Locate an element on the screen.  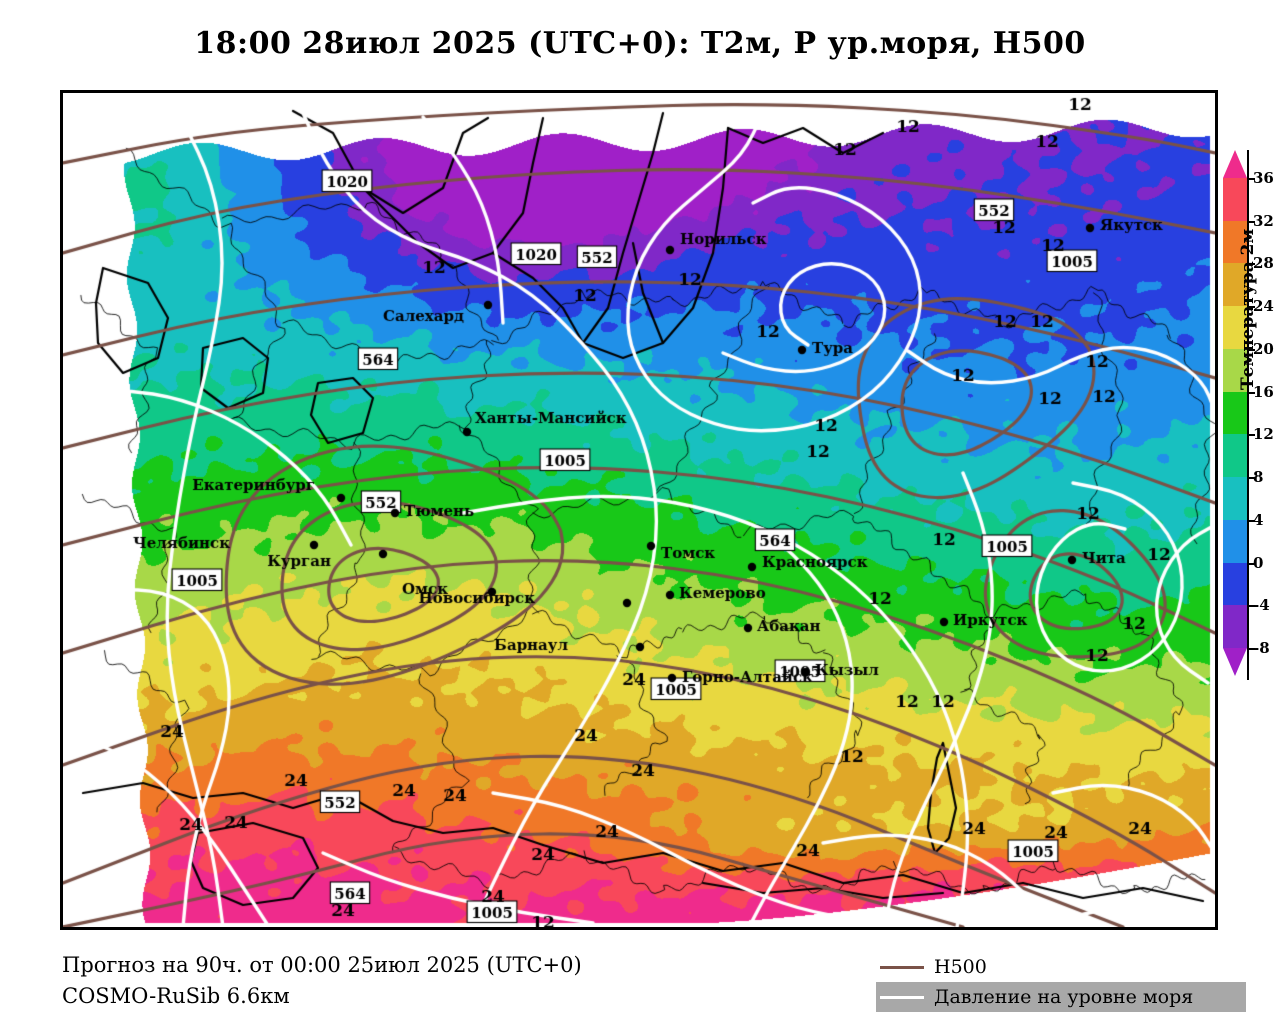
colorbar-title: Температура 2м is located at coordinates (1248, 309).